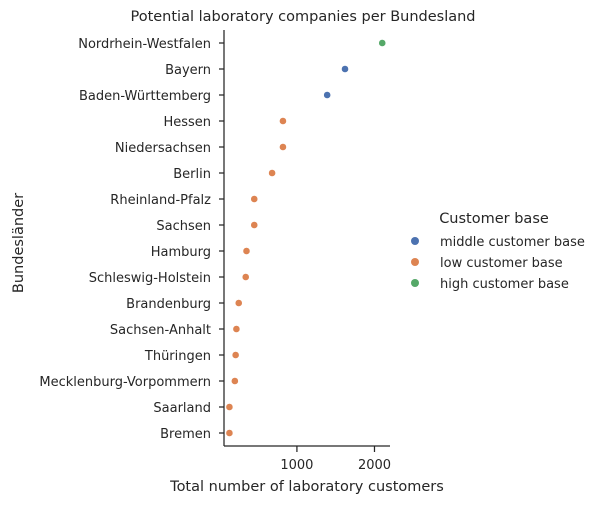 The image size is (603, 508). What do you see at coordinates (246, 251) in the screenshot?
I see `point-hamburg` at bounding box center [246, 251].